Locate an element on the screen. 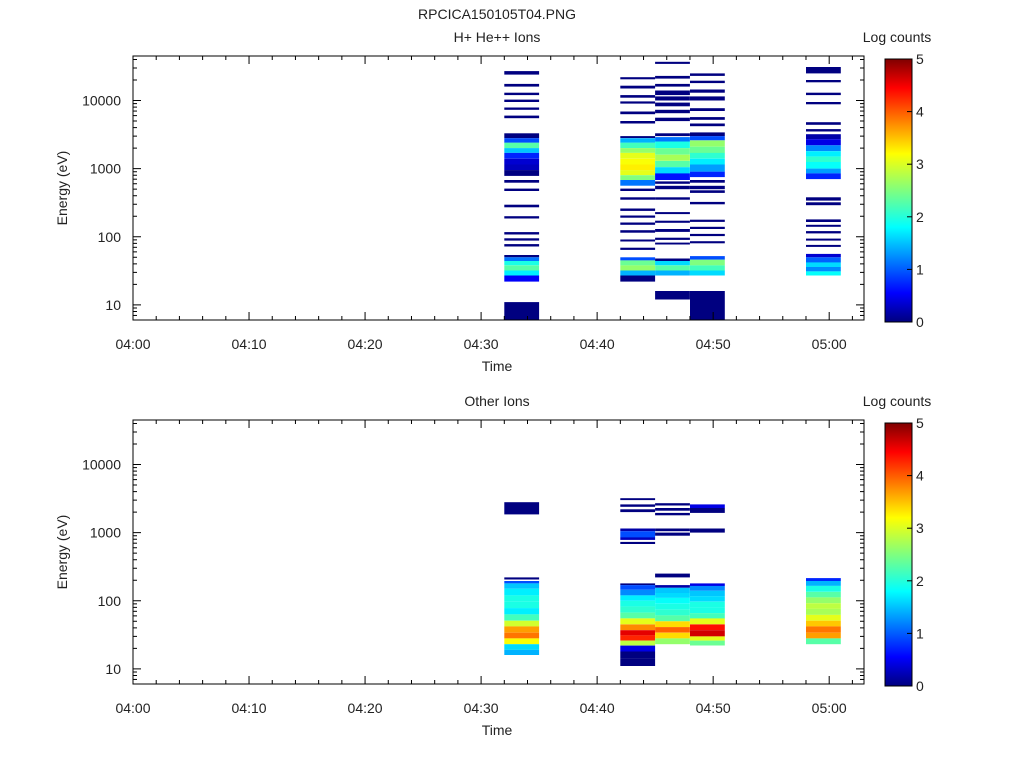 Image resolution: width=1024 pixels, height=768 pixels. colorbar-tick-label: 4 is located at coordinates (920, 112).